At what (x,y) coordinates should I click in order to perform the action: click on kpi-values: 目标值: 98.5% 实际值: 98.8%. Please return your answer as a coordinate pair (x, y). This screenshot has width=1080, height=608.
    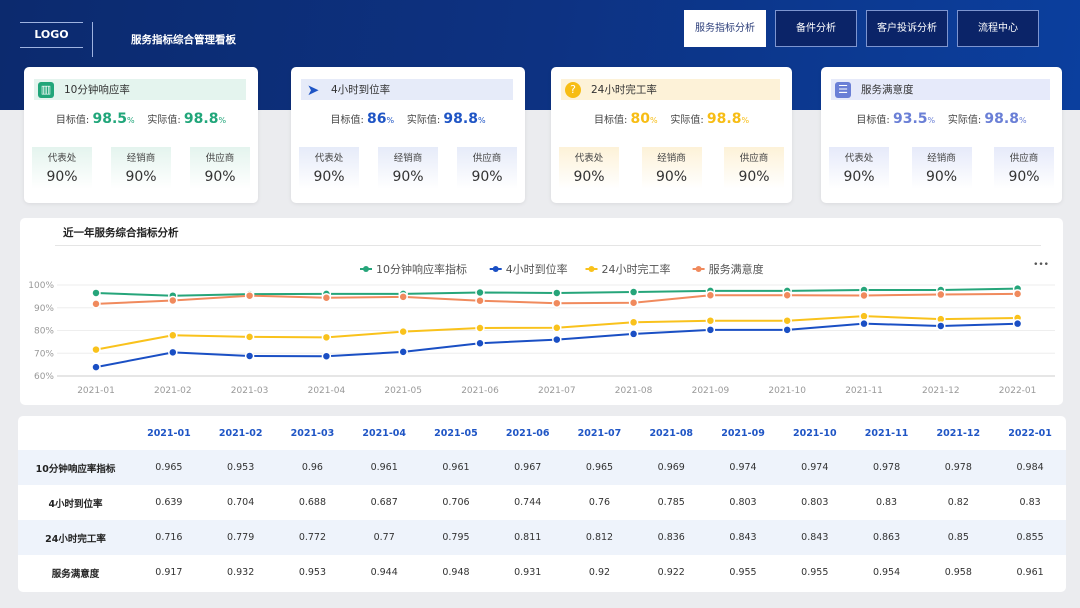
    Looking at the image, I should click on (141, 119).